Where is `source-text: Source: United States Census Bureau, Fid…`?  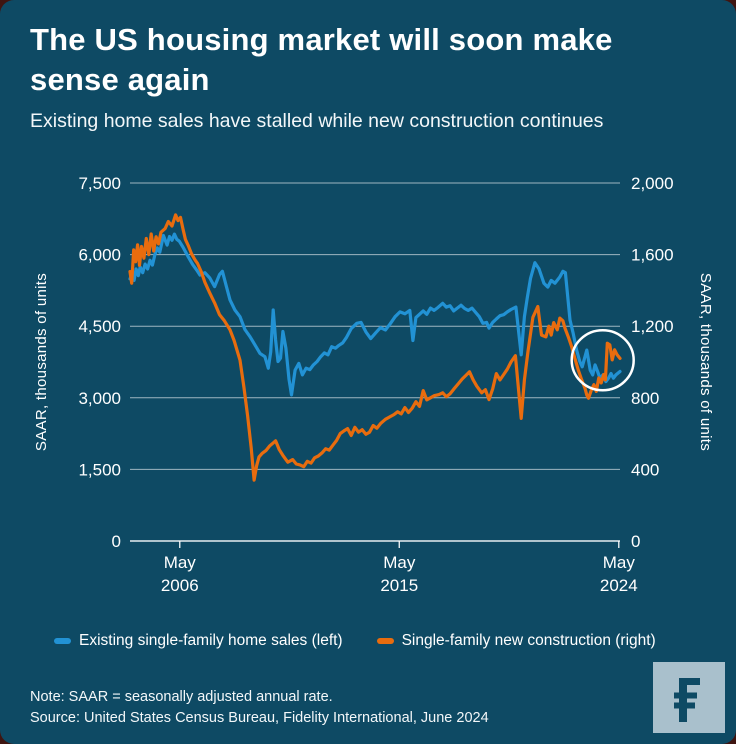
source-text: Source: United States Census Bureau, Fid… is located at coordinates (259, 718).